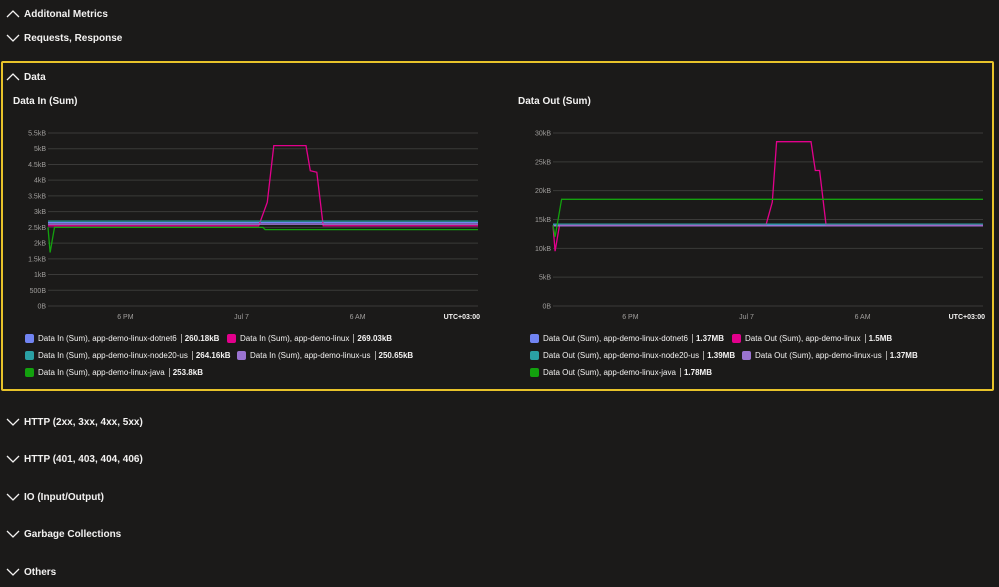 This screenshot has height=587, width=999. Describe the element at coordinates (719, 355) in the screenshot. I see `legend-value: 1.39MB` at that location.